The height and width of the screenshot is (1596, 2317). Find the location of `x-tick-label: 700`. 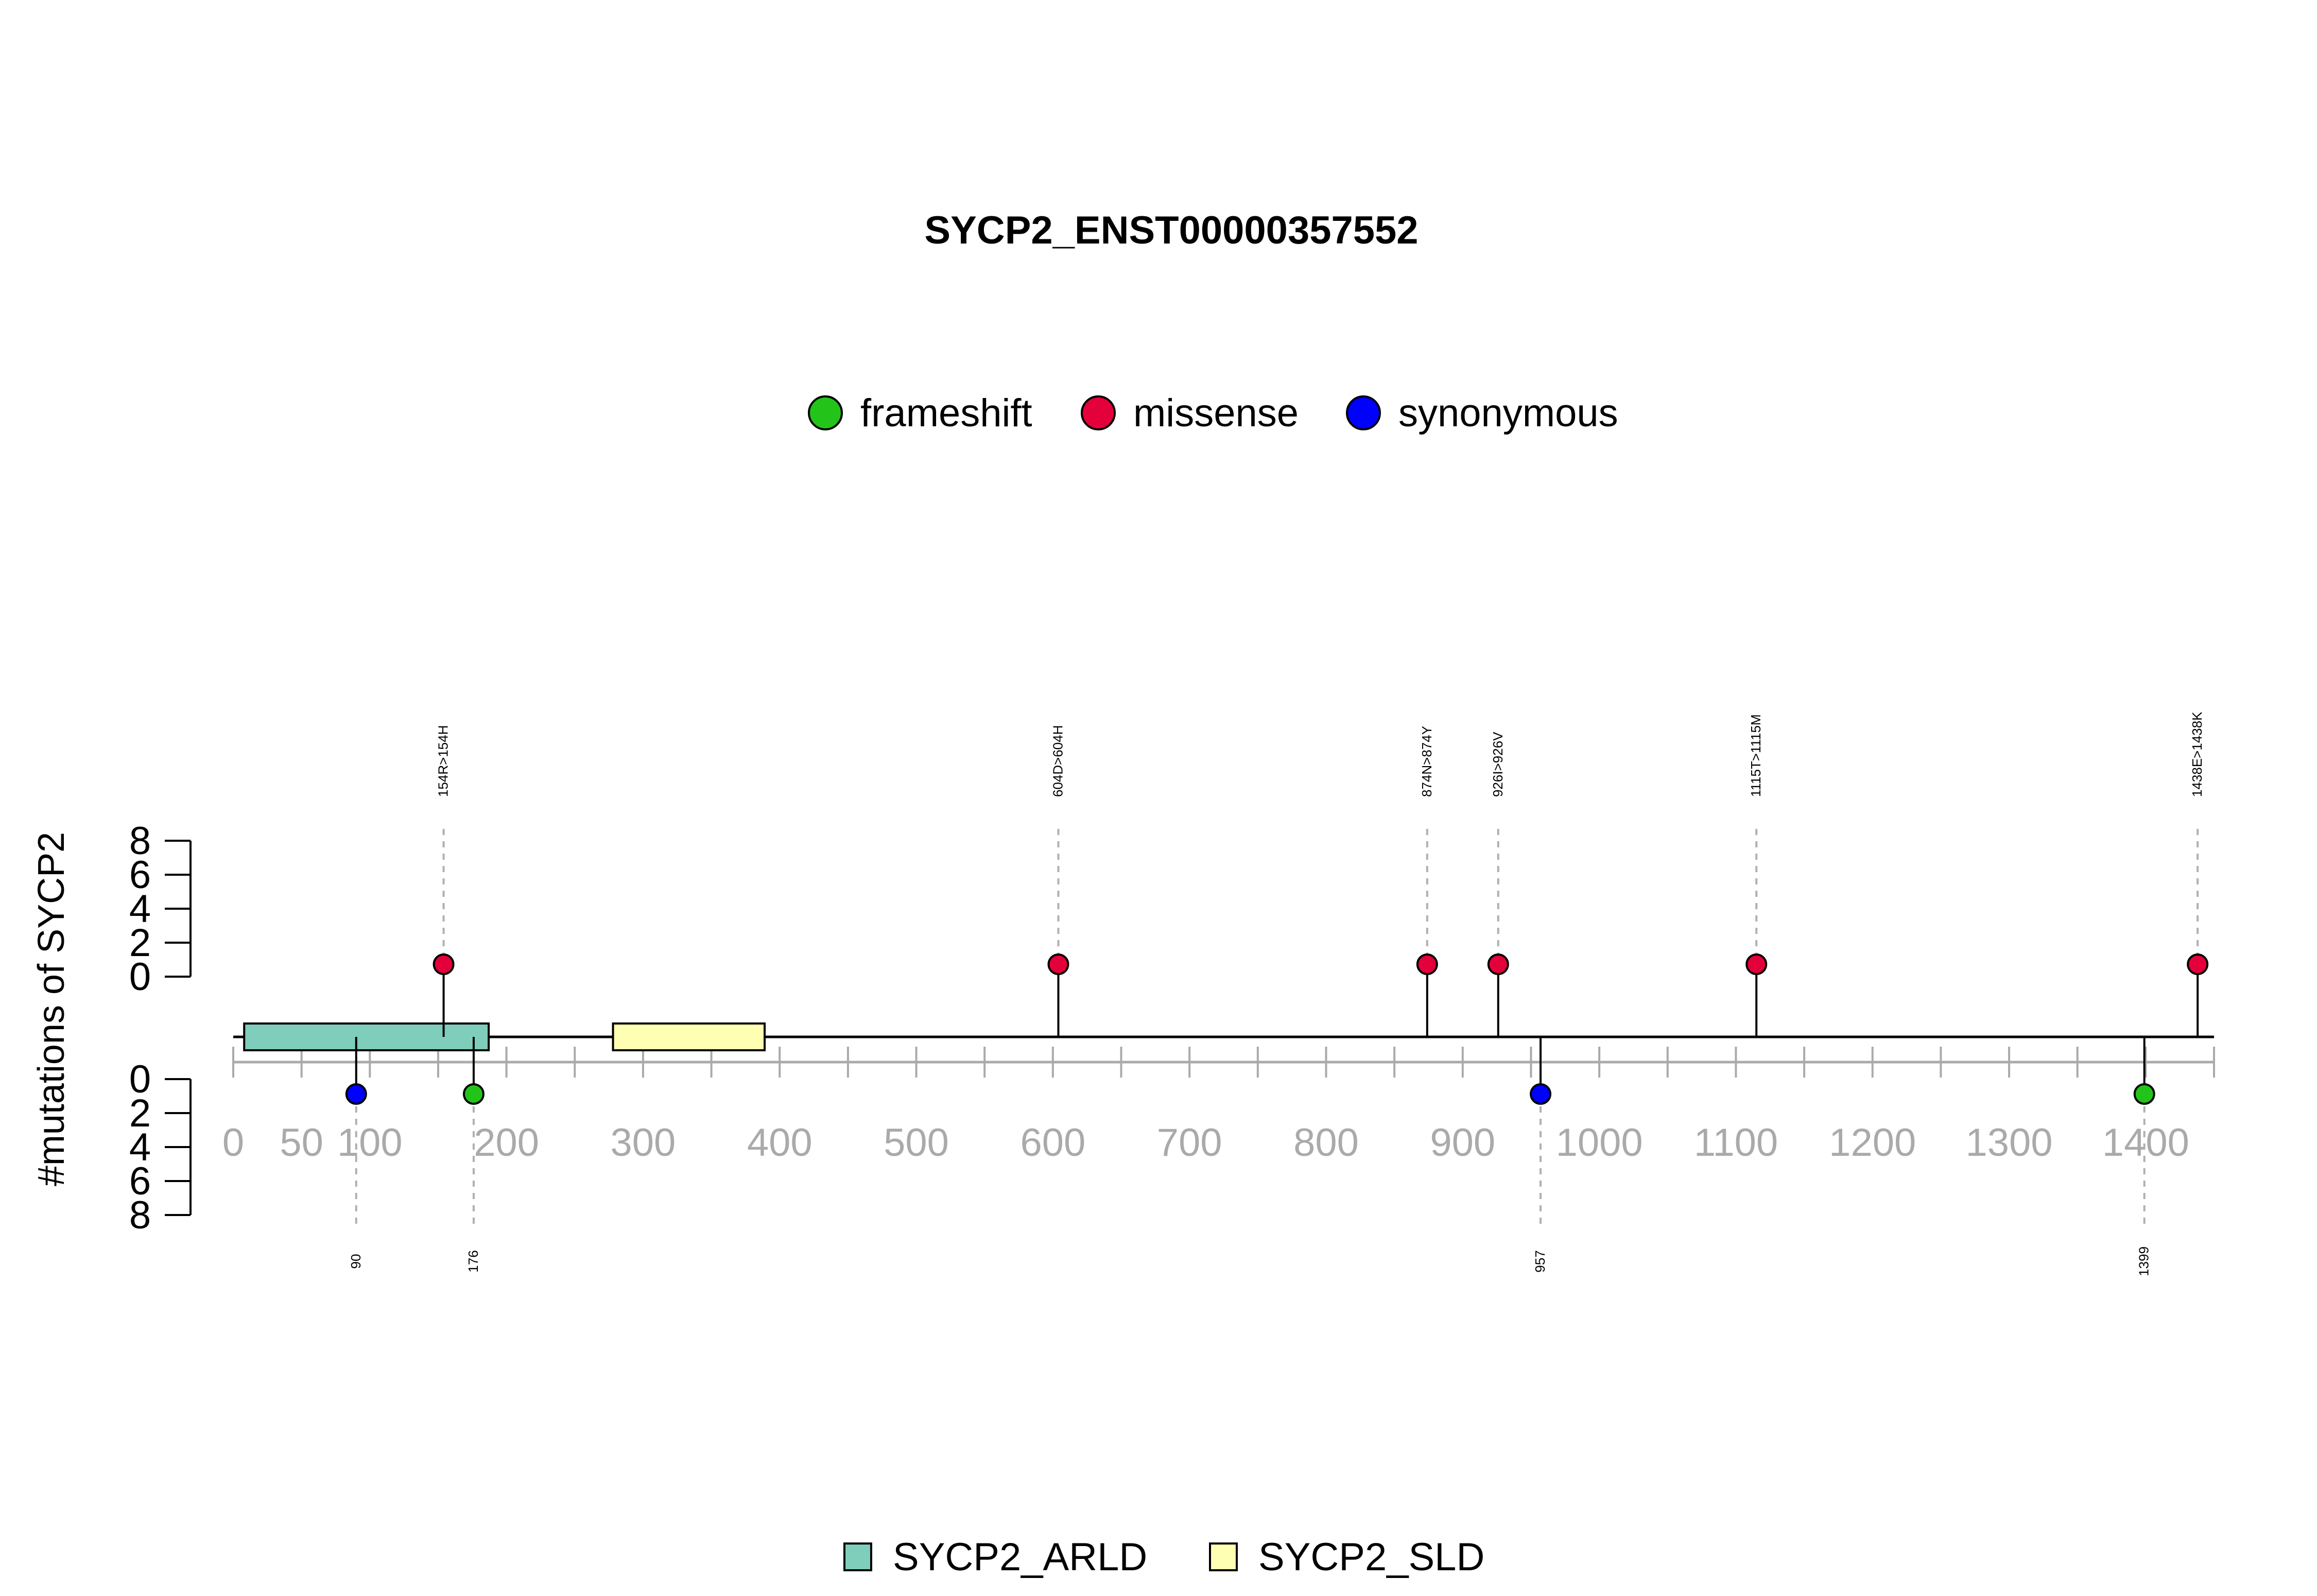

x-tick-label: 700 is located at coordinates (1189, 1143).